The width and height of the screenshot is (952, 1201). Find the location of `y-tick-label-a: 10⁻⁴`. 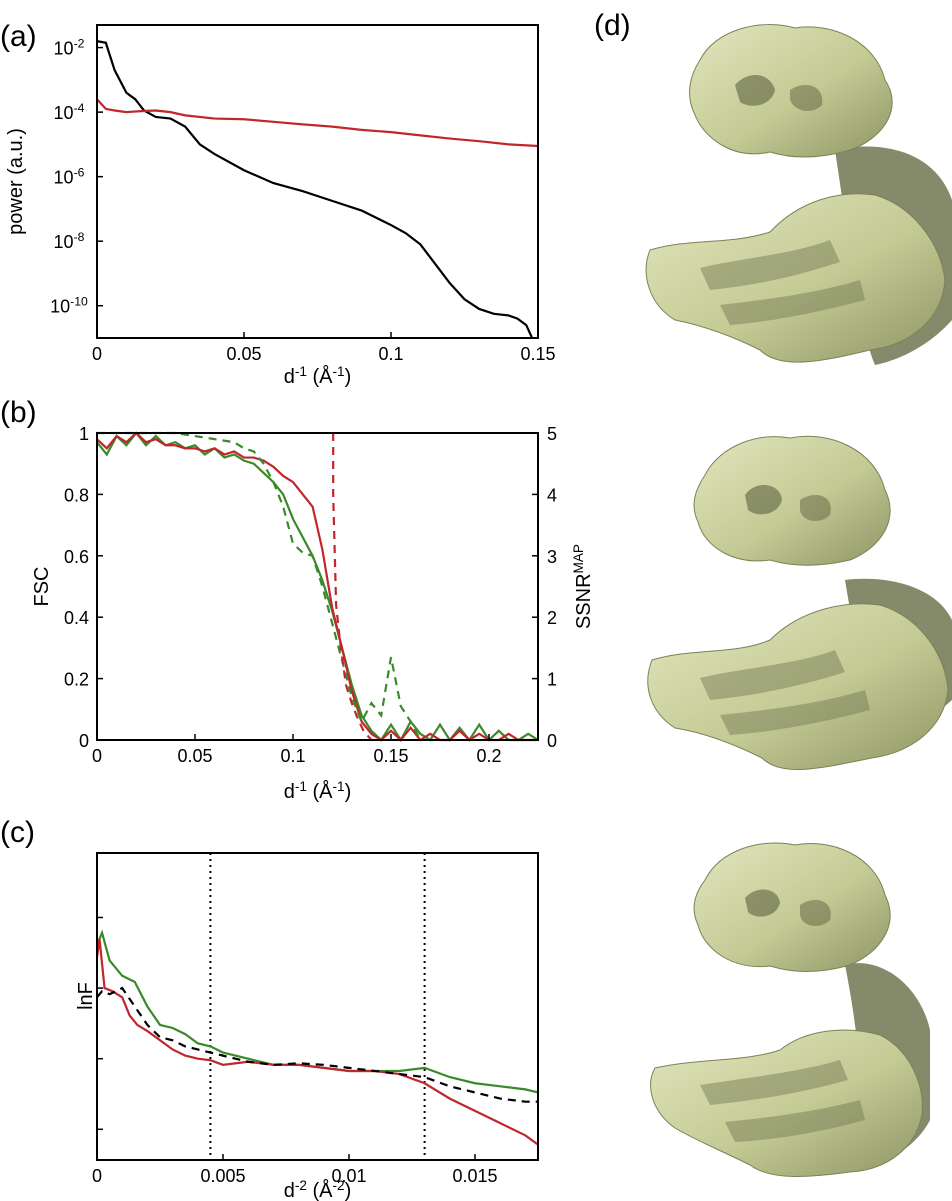

y-tick-label-a: 10⁻⁴ is located at coordinates (69, 112).